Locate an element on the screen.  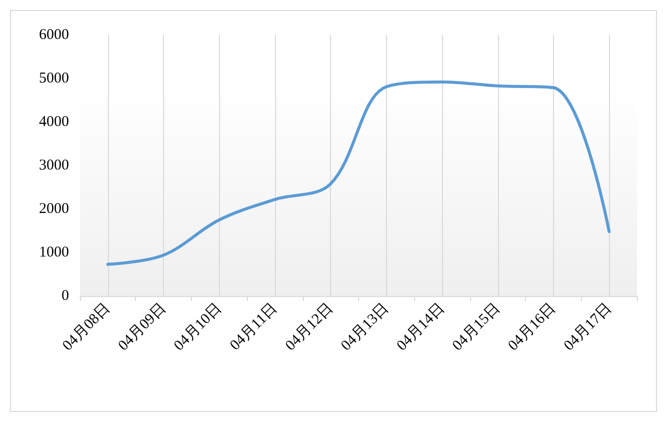
x-tick-label: 04月16日 is located at coordinates (532, 327).